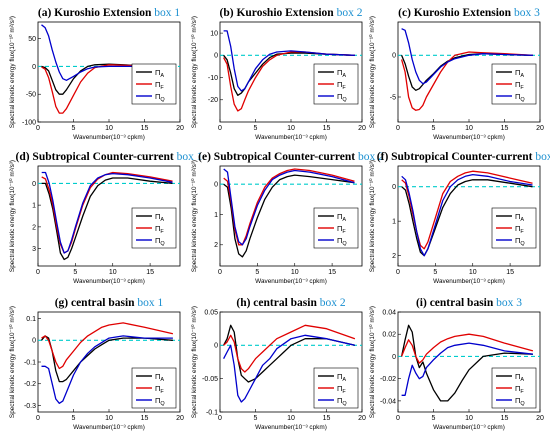 This screenshot has width=550, height=439. Describe the element at coordinates (469, 13) in the screenshot. I see `panel-title: (c) Kuroshio Extension box 3` at that location.